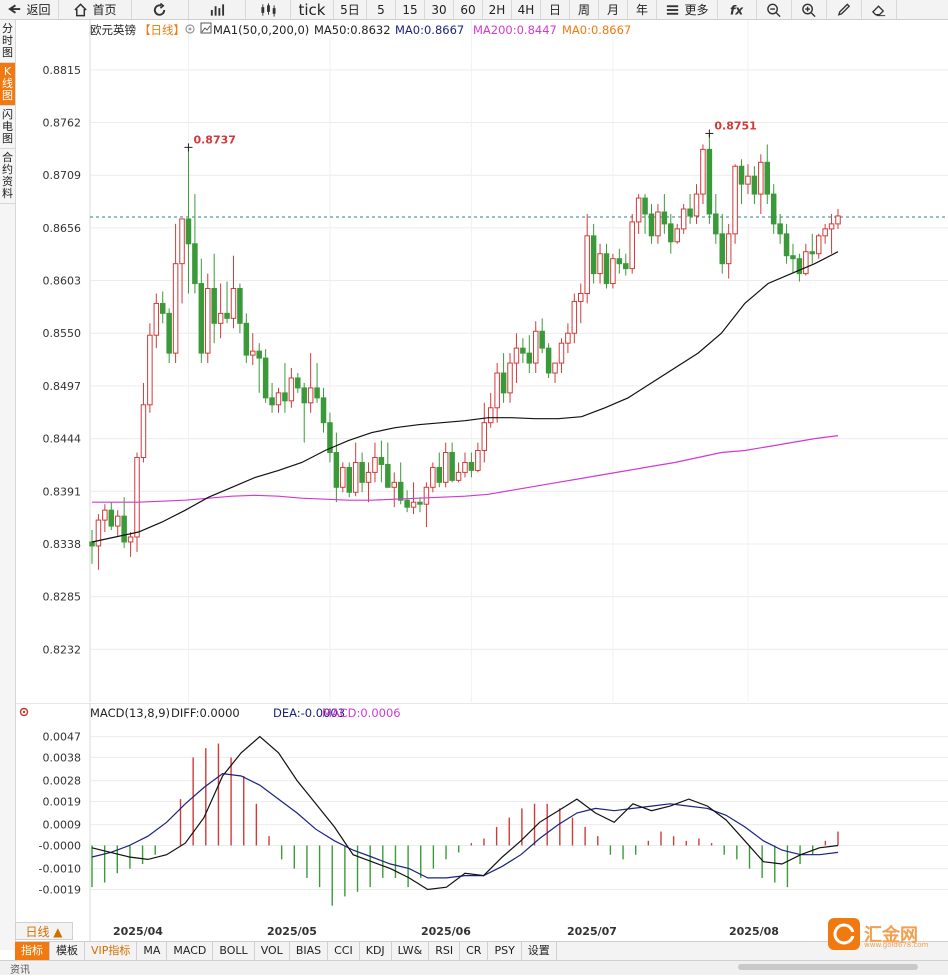 This screenshot has height=976, width=948. I want to click on day-button: 日, so click(555, 9).